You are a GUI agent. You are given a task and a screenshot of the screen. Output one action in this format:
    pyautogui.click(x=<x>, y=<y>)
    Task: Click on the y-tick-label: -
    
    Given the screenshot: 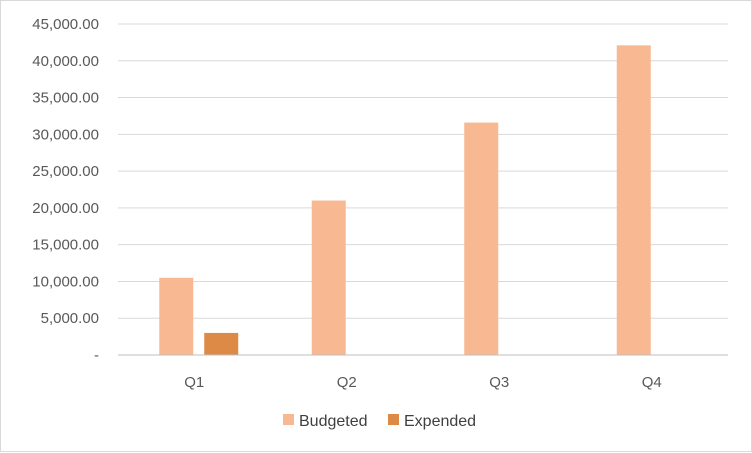 What is the action you would take?
    pyautogui.click(x=96, y=355)
    